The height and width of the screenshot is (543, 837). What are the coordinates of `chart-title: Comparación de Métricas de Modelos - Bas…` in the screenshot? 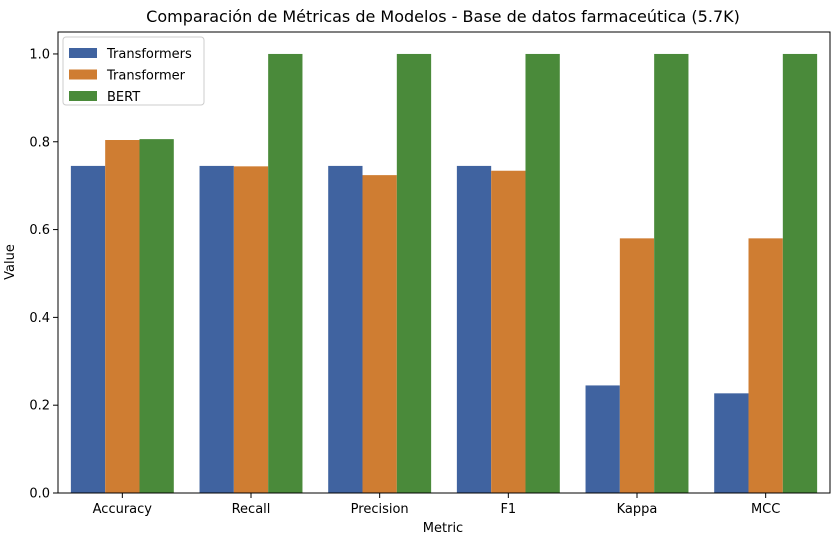 It's located at (443, 16).